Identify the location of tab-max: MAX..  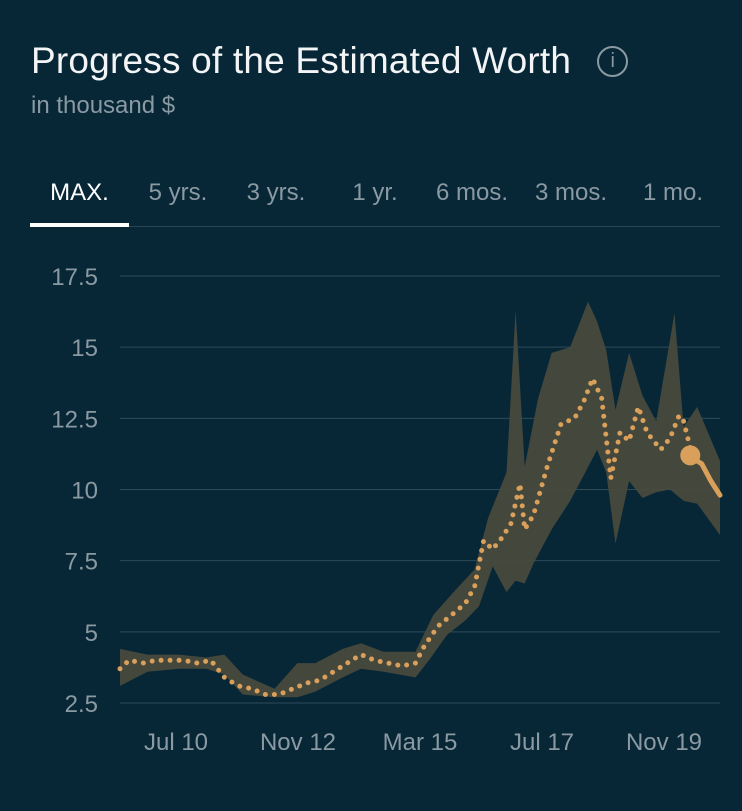
(79, 193).